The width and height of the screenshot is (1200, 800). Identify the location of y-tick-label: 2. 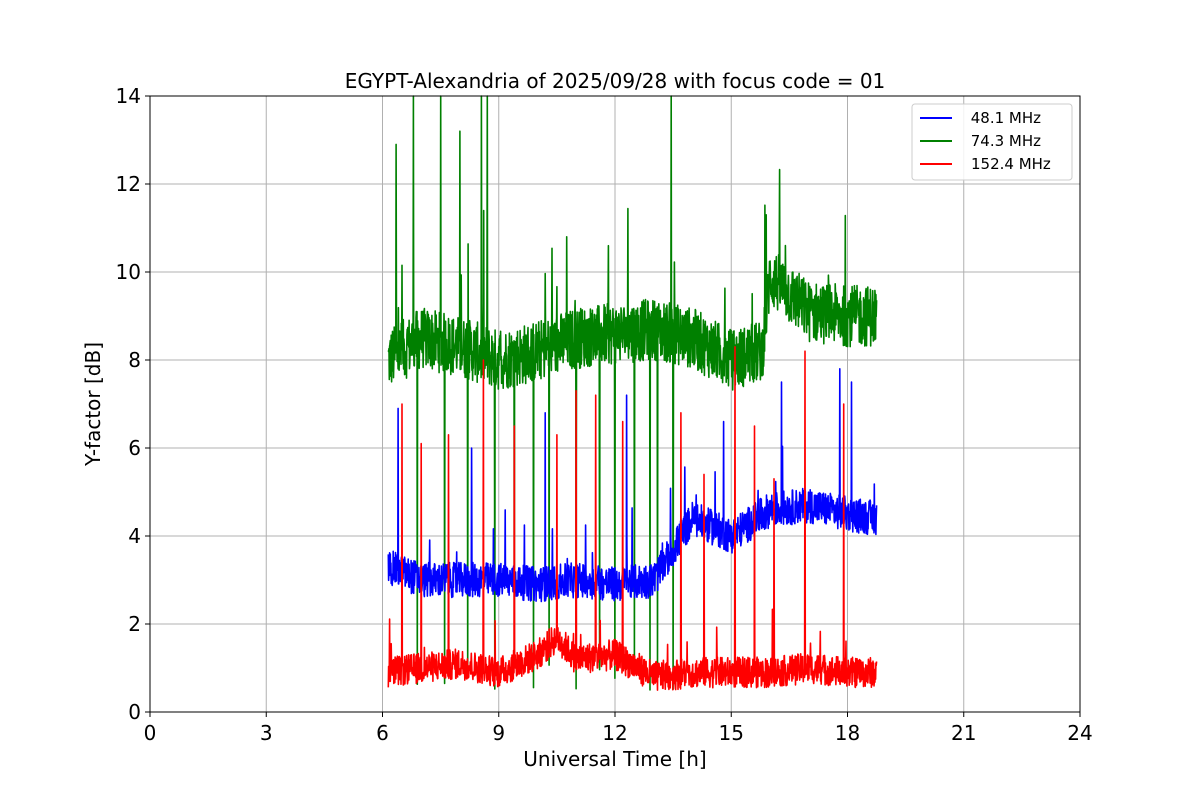
(134, 624).